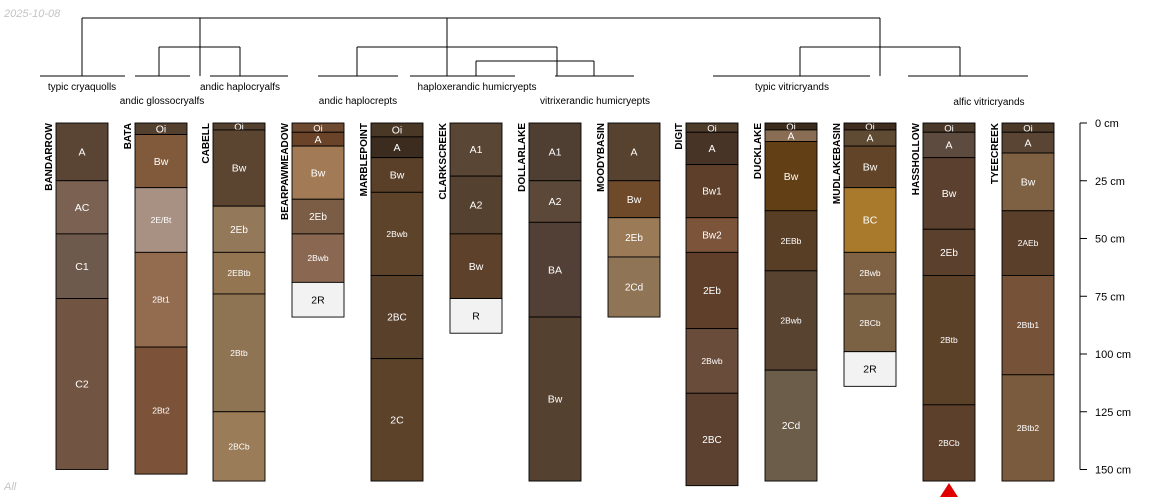  Describe the element at coordinates (391, 302) in the screenshot. I see `profile-marblepoint: Oi A Bw 2Bwb 2BC 2C MARBLEPOINT` at that location.